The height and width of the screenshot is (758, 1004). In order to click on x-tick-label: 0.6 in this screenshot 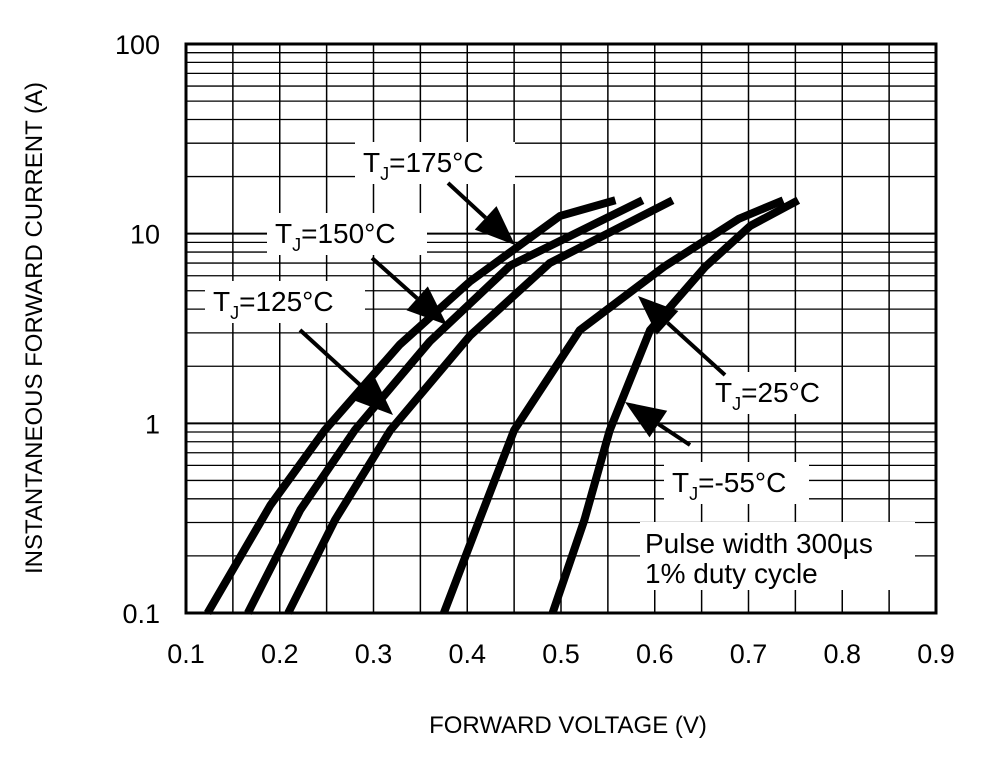, I will do `click(655, 654)`.